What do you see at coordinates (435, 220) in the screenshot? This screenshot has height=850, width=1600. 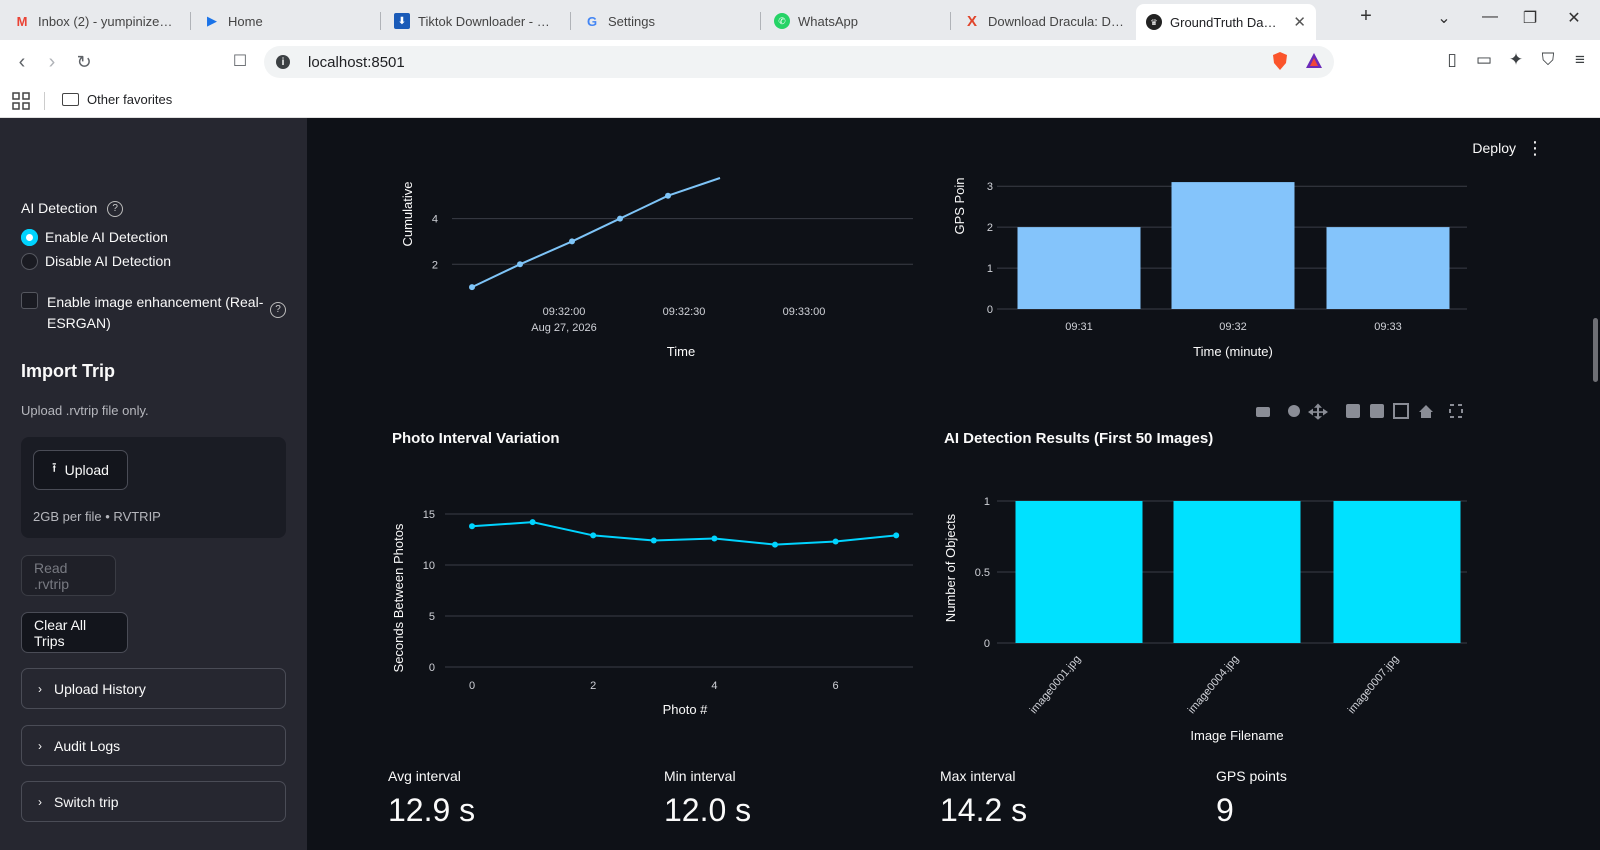 I see `y-tick-label: 4` at bounding box center [435, 220].